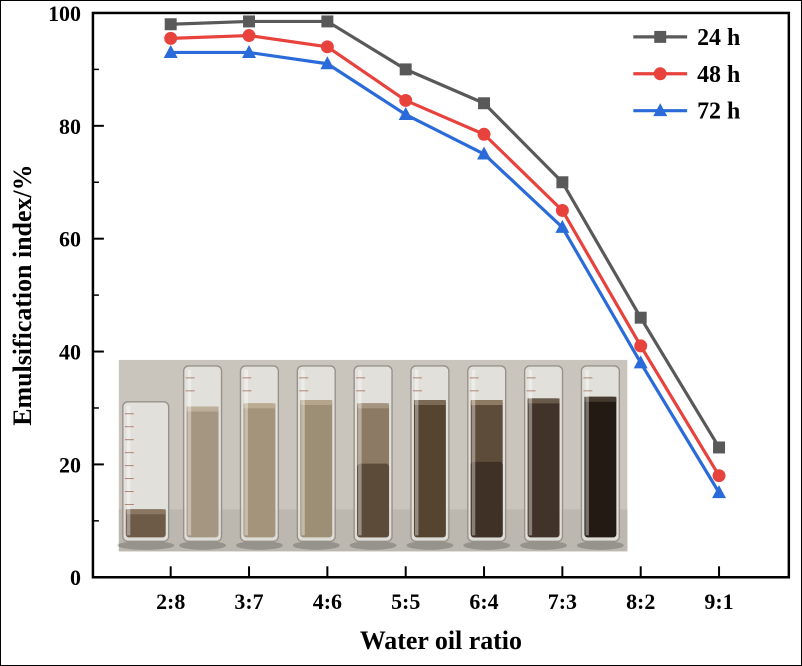 The width and height of the screenshot is (802, 666). Describe the element at coordinates (170, 601) in the screenshot. I see `x-tick-label: 2:8` at that location.